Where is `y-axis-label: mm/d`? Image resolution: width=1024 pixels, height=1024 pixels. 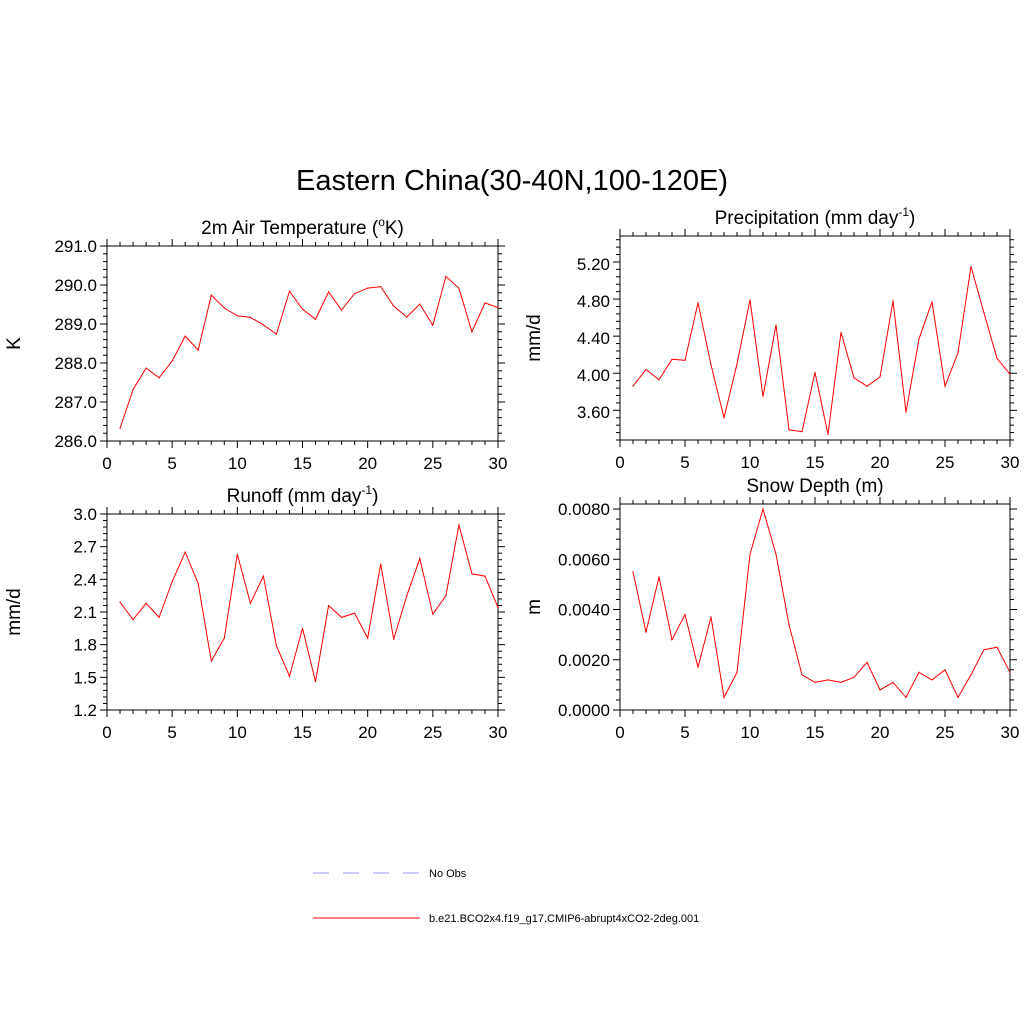 y-axis-label: mm/d is located at coordinates (534, 338).